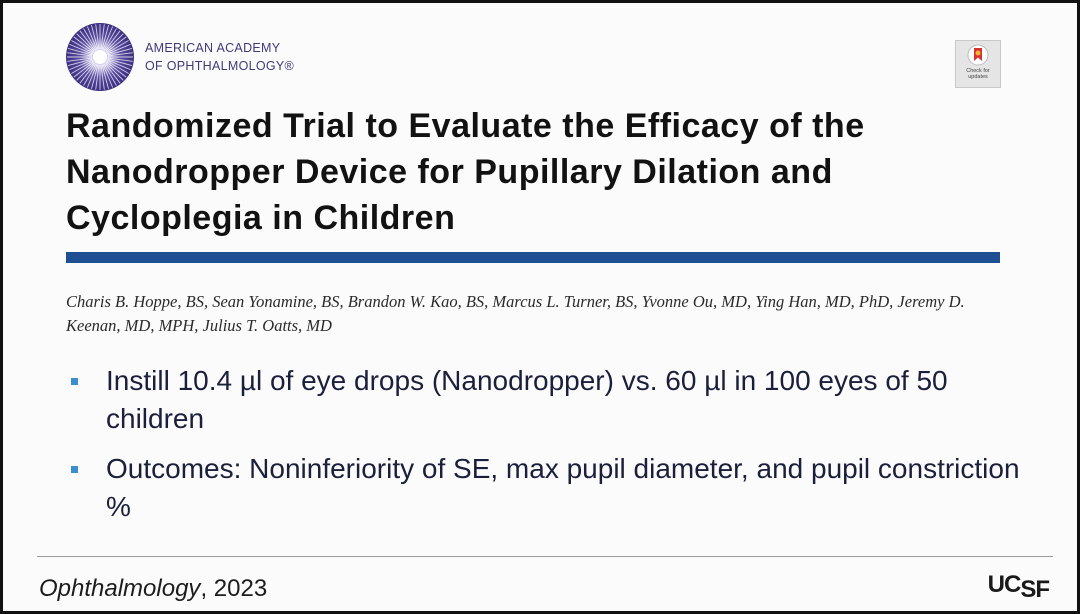 This screenshot has width=1080, height=614. What do you see at coordinates (219, 57) in the screenshot?
I see `academy-name: AMERICAN ACADEMY OF OPHTHALMOLOGY®` at bounding box center [219, 57].